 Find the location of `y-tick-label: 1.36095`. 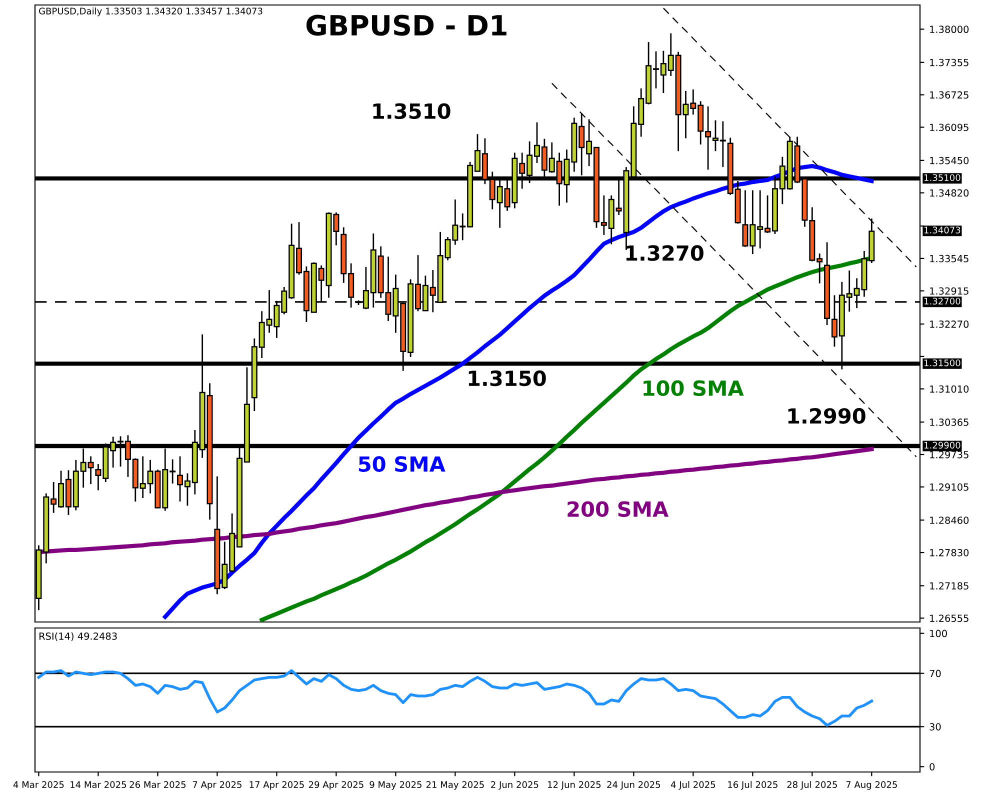

y-tick-label: 1.36095 is located at coordinates (949, 128).